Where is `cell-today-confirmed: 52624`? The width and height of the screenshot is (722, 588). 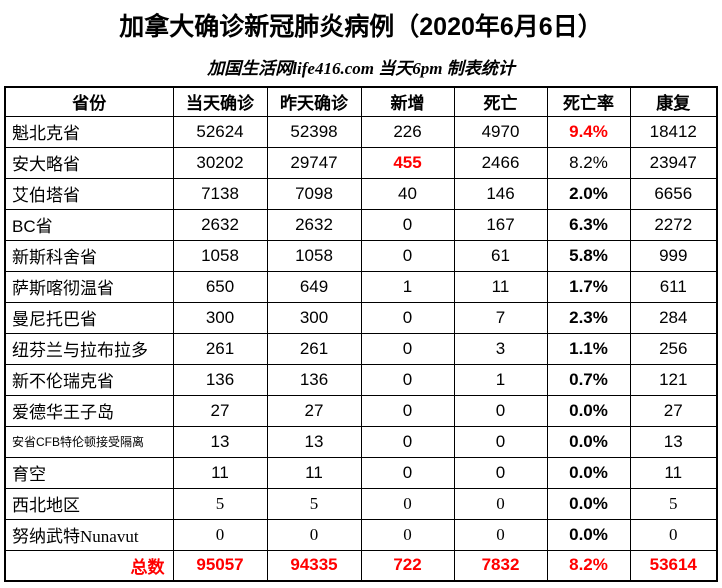
cell-today-confirmed: 52624 is located at coordinates (220, 131).